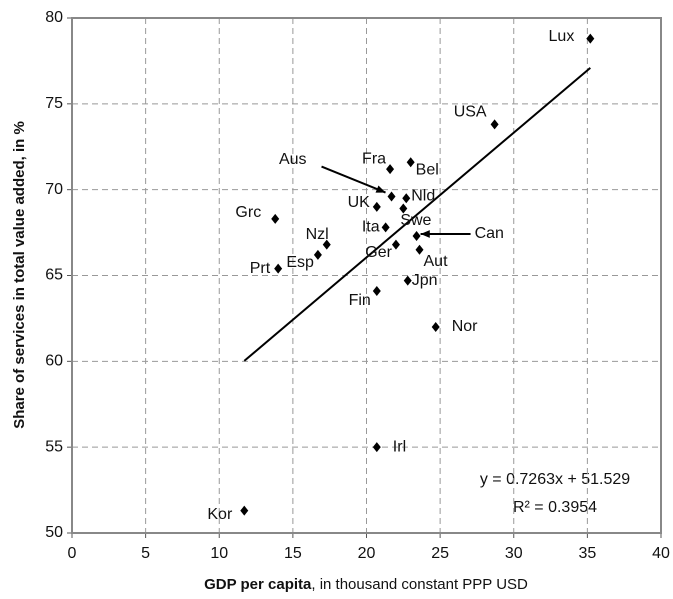 Image resolution: width=673 pixels, height=599 pixels. Describe the element at coordinates (587, 553) in the screenshot. I see `x-tick-label: 35` at that location.